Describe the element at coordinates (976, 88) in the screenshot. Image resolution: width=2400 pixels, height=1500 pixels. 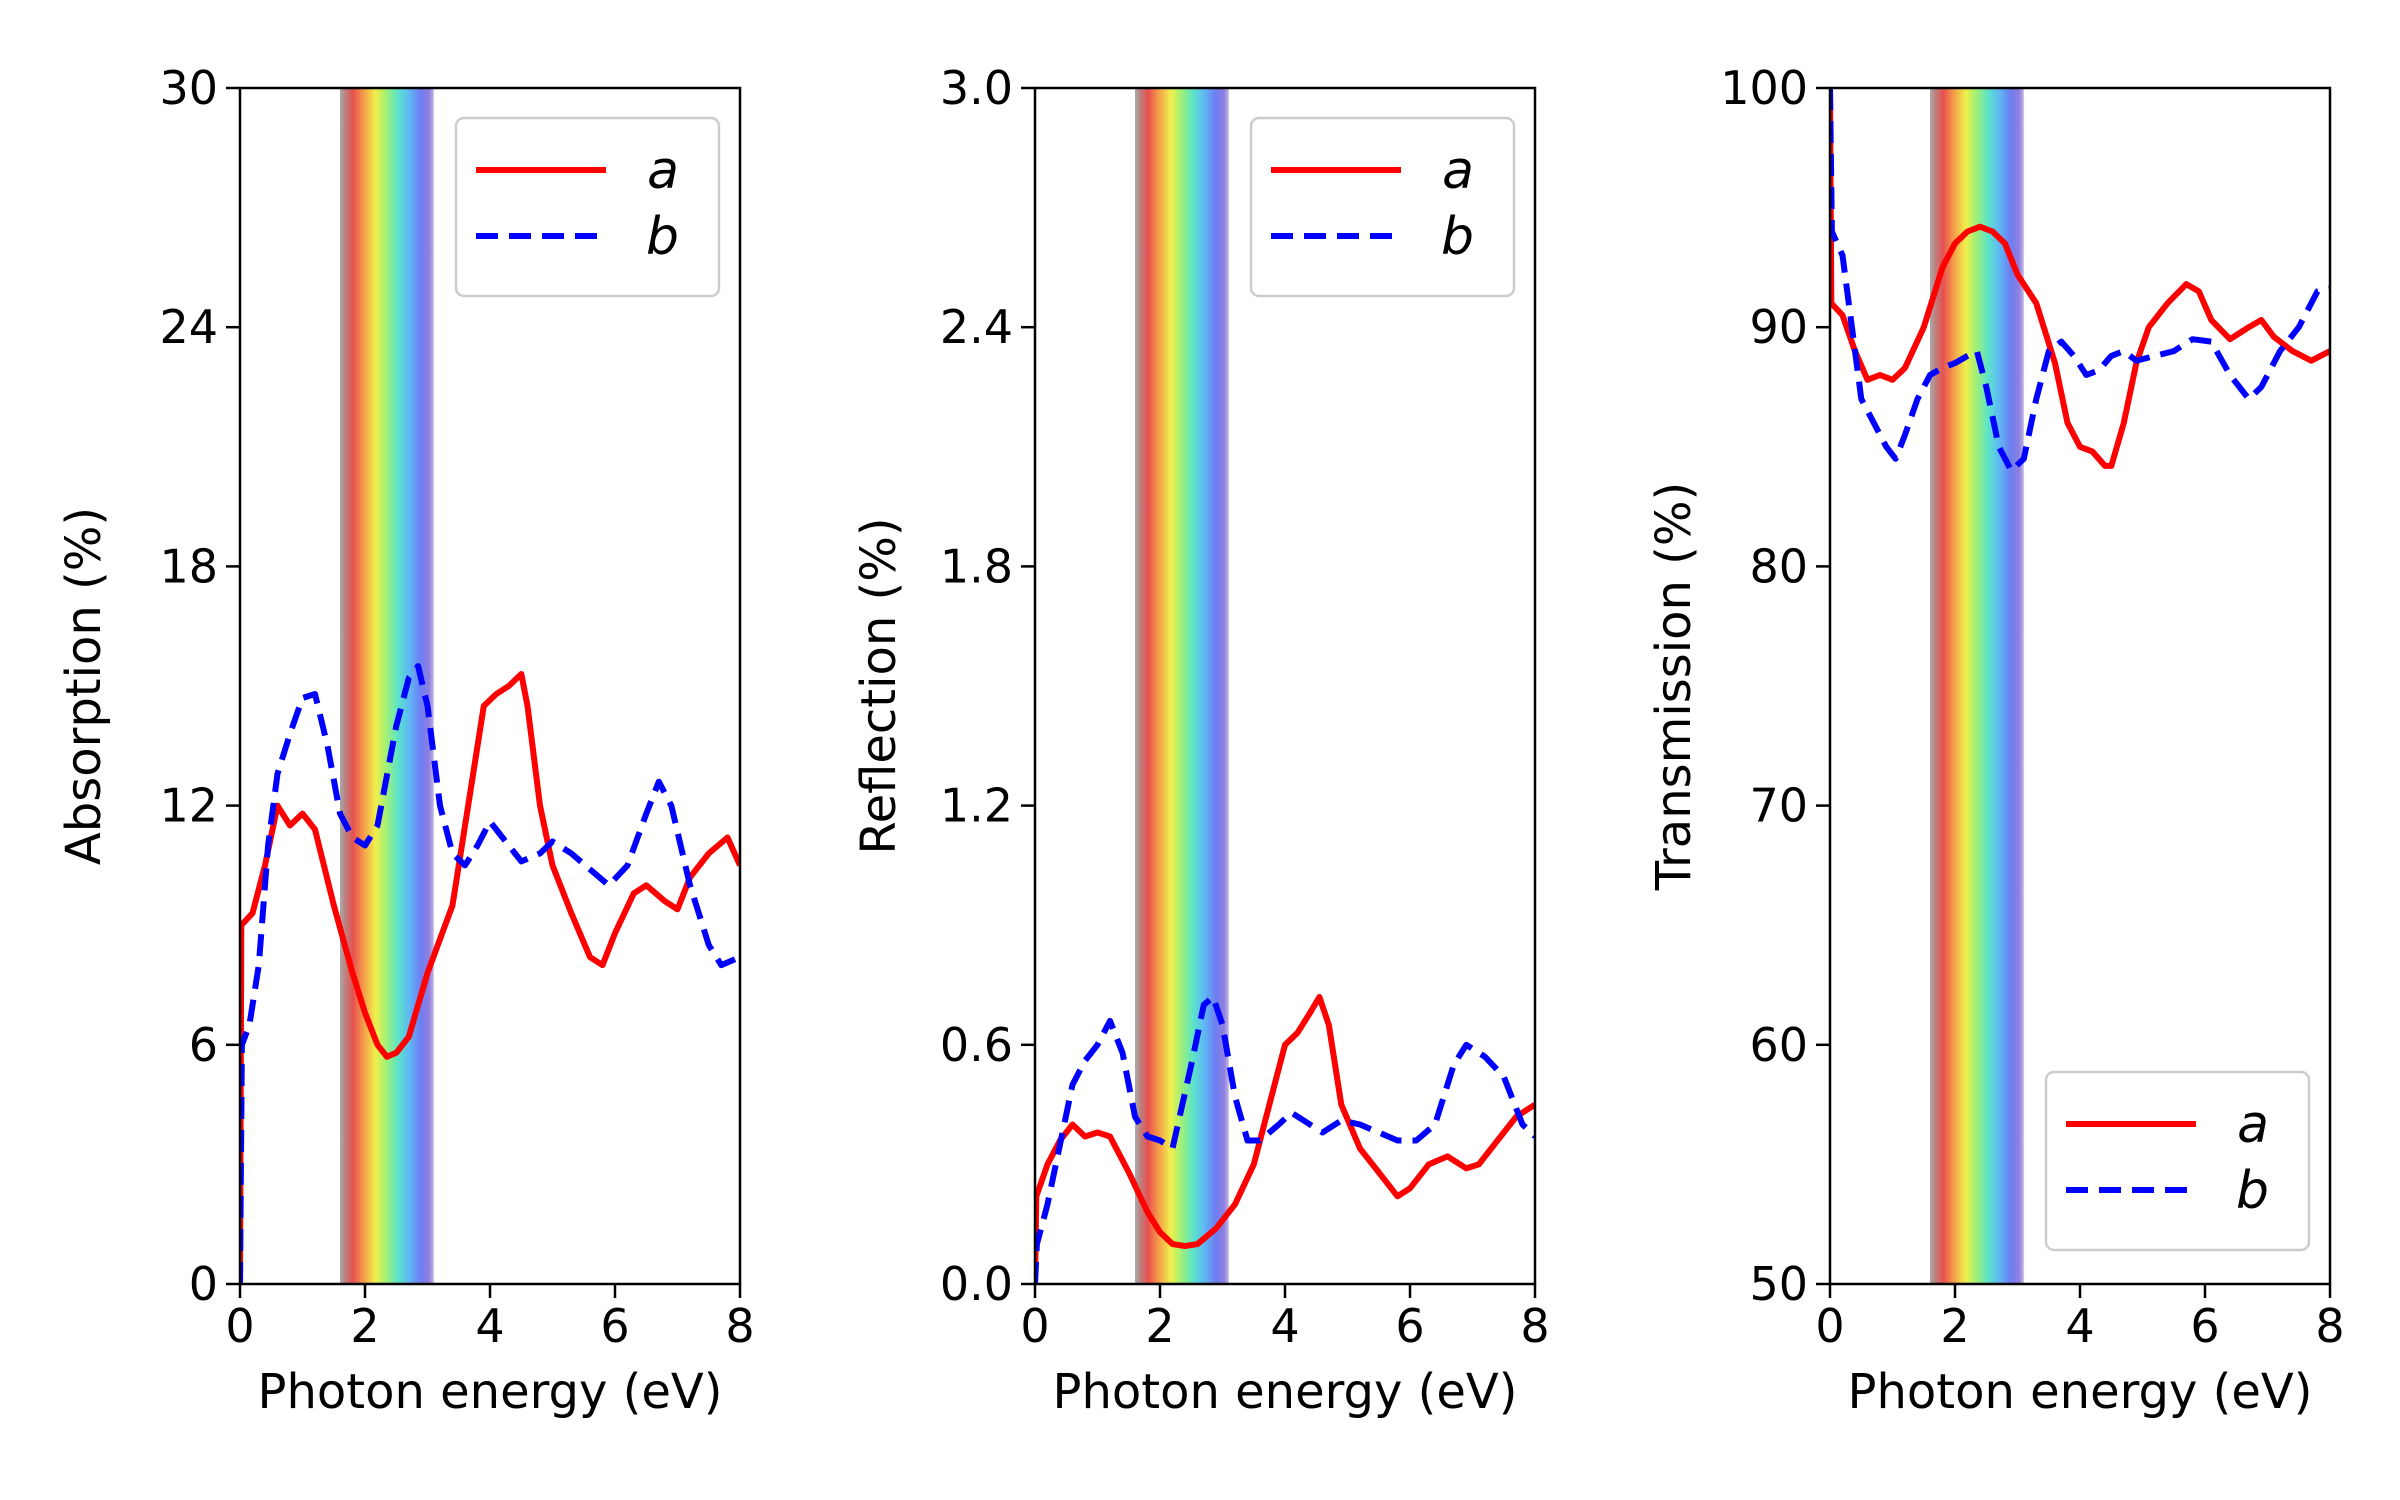
I see `y-tick-label: 3.0` at that location.